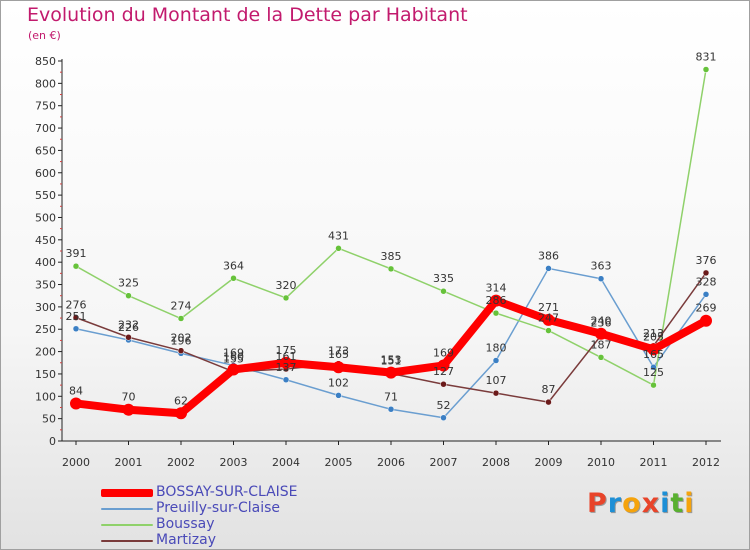 The height and width of the screenshot is (550, 750). Describe the element at coordinates (76, 305) in the screenshot. I see `data-label: 276` at that location.